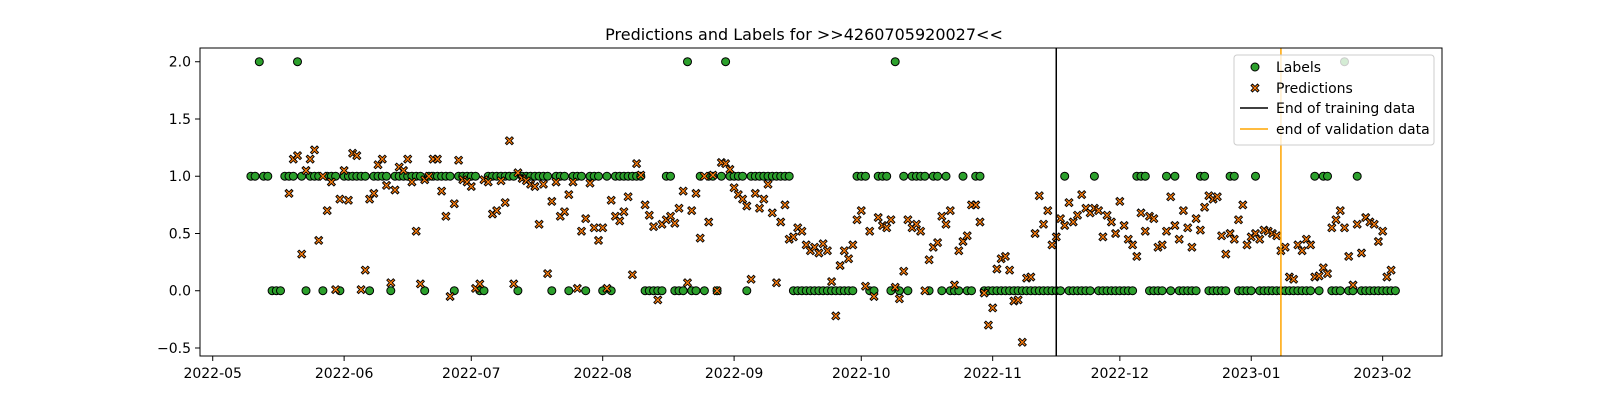  I want to click on x-tick-label: 2022-10, so click(861, 374).